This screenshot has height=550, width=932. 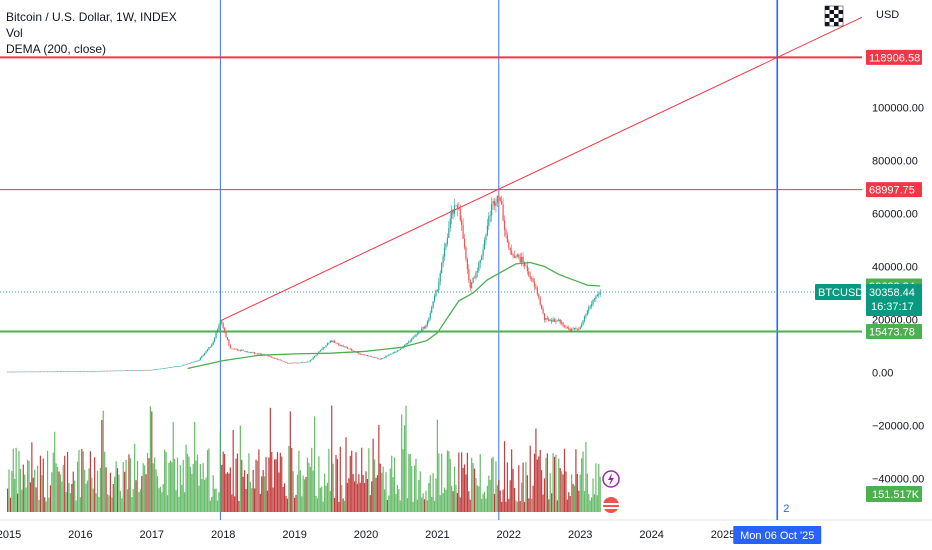 What do you see at coordinates (894, 300) in the screenshot?
I see `current-price-tag` at bounding box center [894, 300].